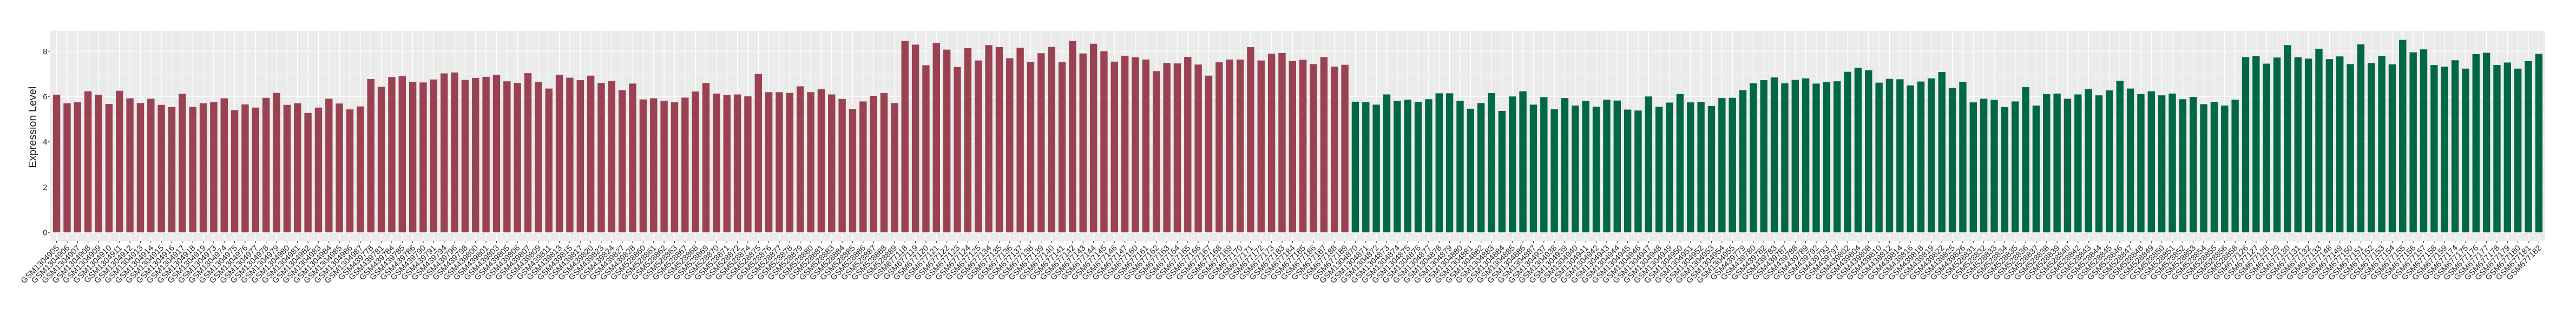 The height and width of the screenshot is (314, 2576). I want to click on svg-text: 2, so click(45, 187).